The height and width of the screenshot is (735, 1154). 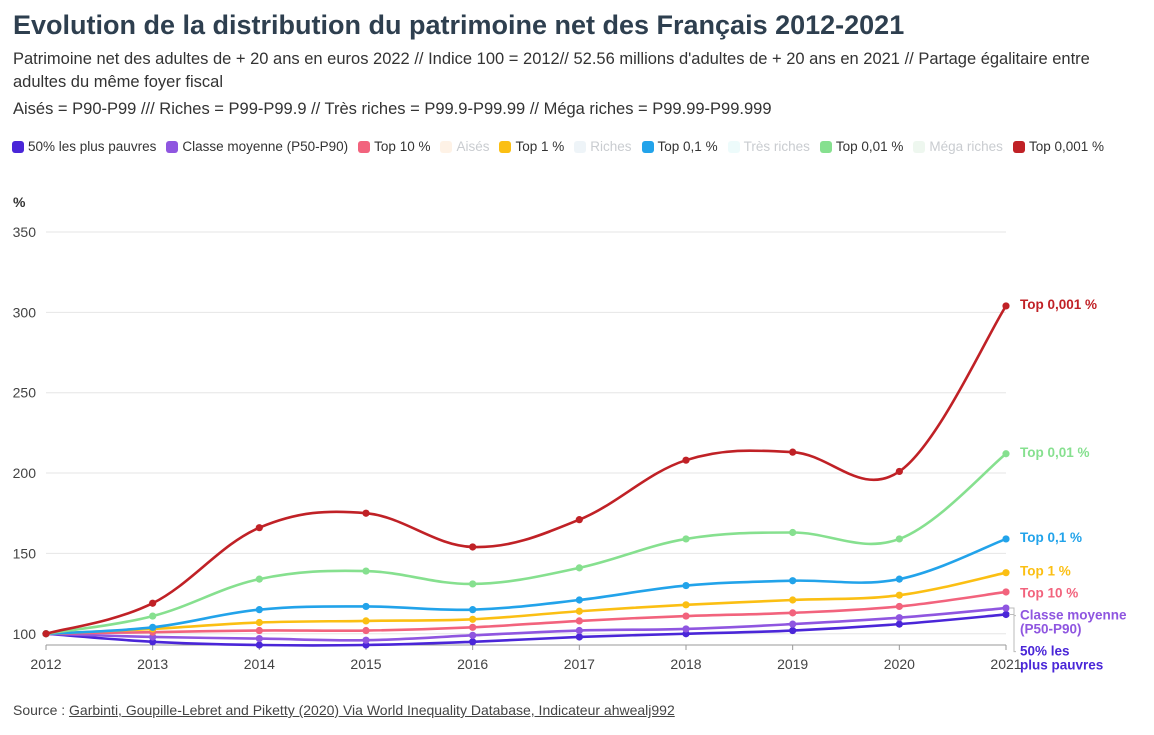 What do you see at coordinates (899, 664) in the screenshot?
I see `x-tick-label: 2020` at bounding box center [899, 664].